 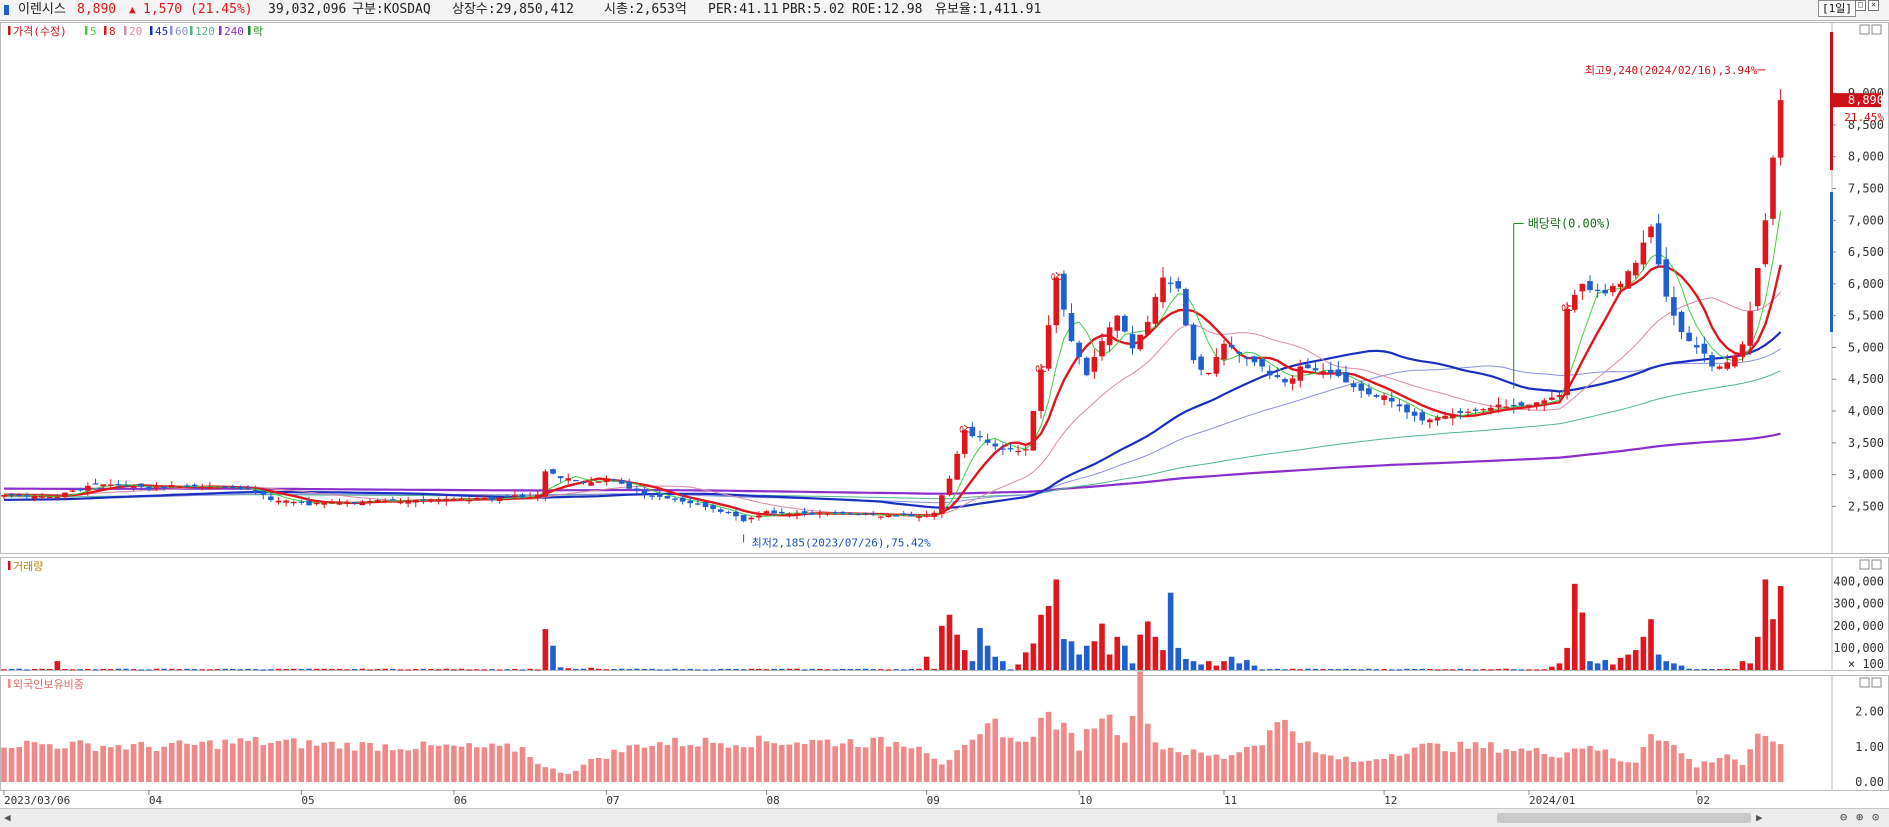 I want to click on scroll-right-icon: ▶, so click(x=1759, y=817).